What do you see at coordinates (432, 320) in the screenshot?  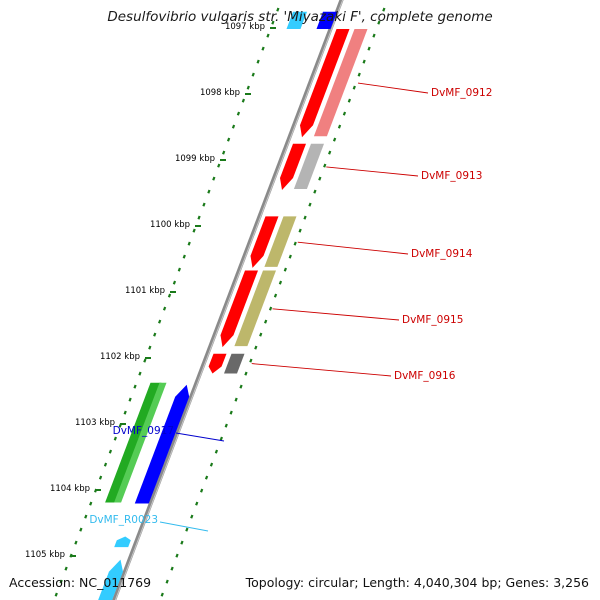 I see `dvmf-0915-label: DvMF_0915` at bounding box center [432, 320].